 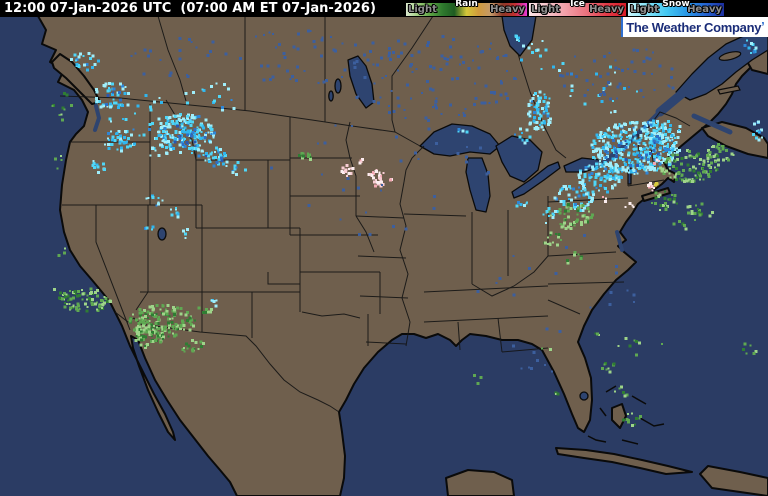 I want to click on rain-light-label: Light, so click(x=422, y=9).